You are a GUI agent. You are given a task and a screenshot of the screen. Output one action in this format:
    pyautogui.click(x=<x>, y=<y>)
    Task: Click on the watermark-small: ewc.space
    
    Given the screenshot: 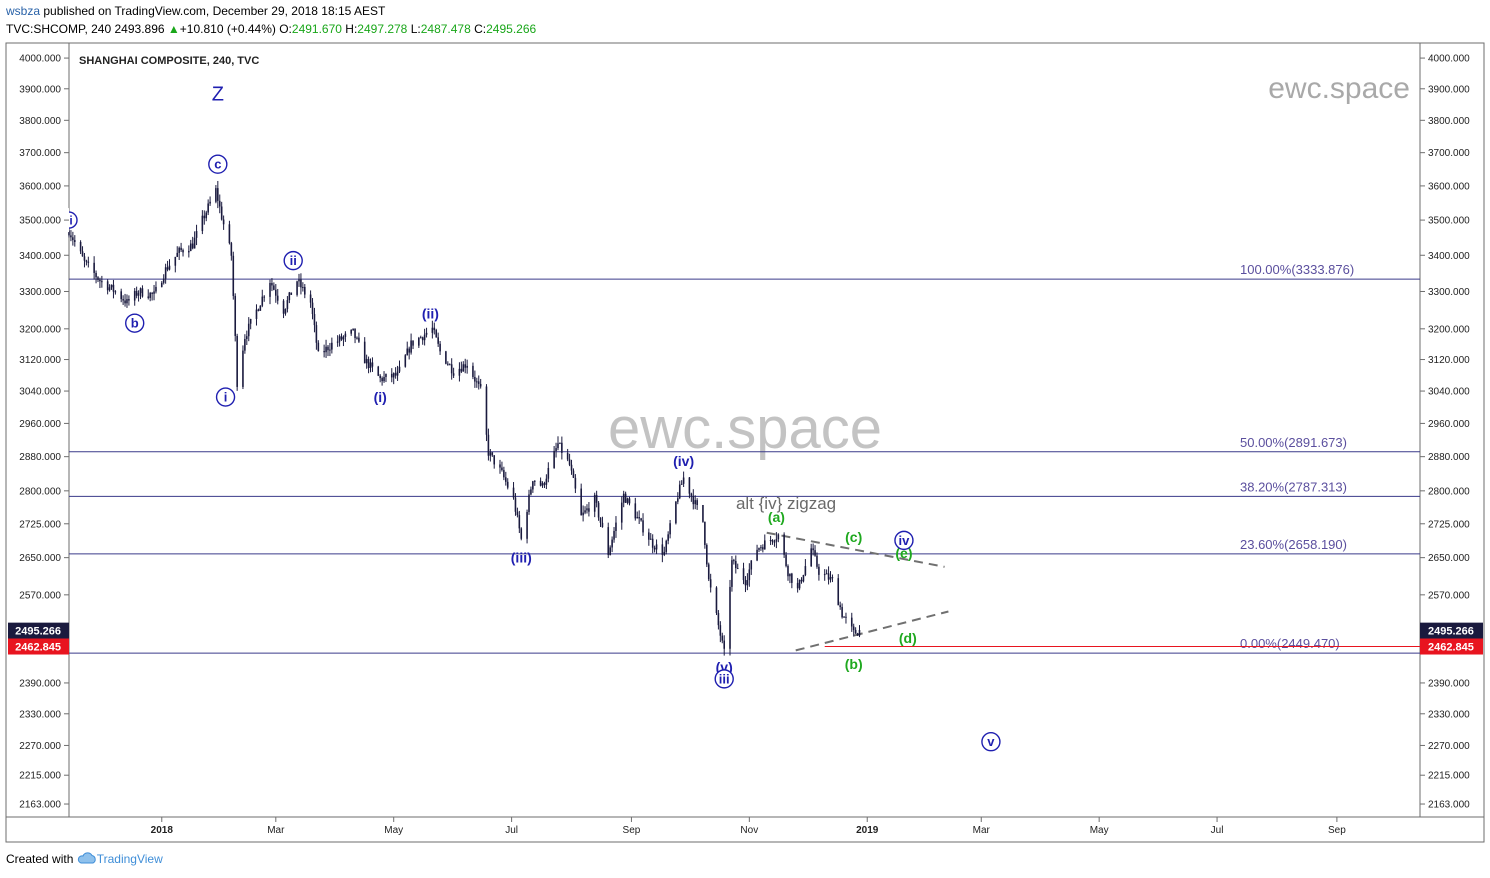 What is the action you would take?
    pyautogui.click(x=1339, y=88)
    